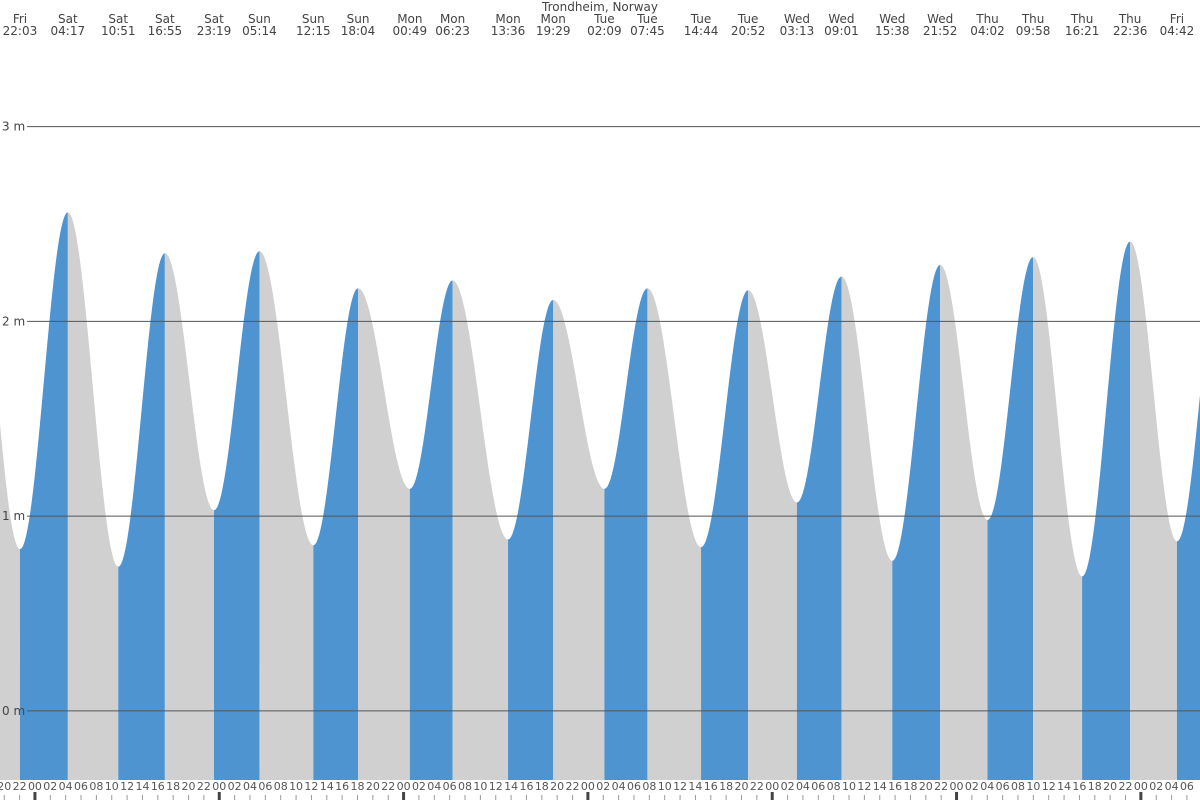  Describe the element at coordinates (797, 31) in the screenshot. I see `extreme-time: 03:13` at that location.